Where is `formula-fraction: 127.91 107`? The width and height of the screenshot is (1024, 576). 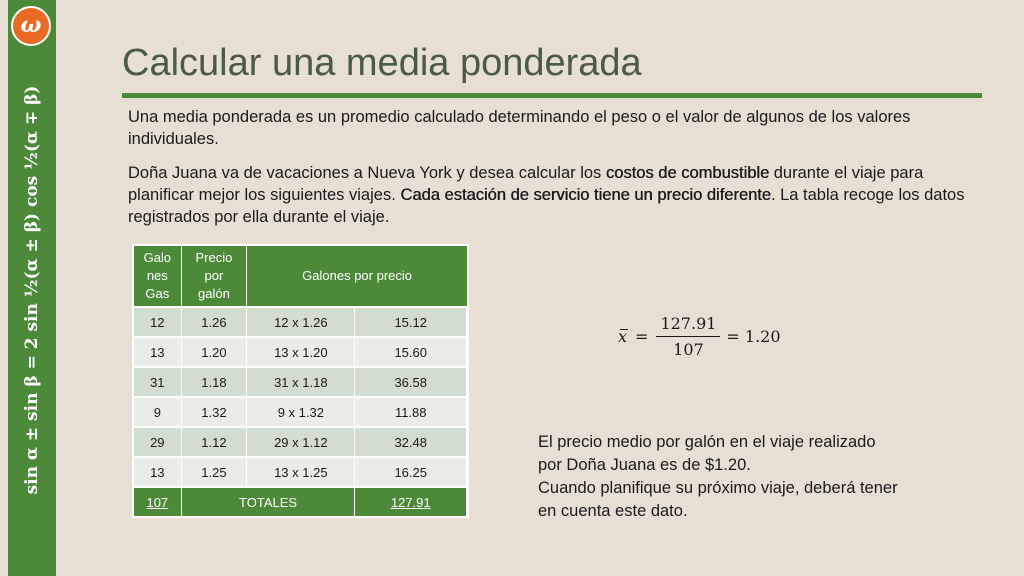
formula-fraction: 127.91 107 is located at coordinates (688, 336).